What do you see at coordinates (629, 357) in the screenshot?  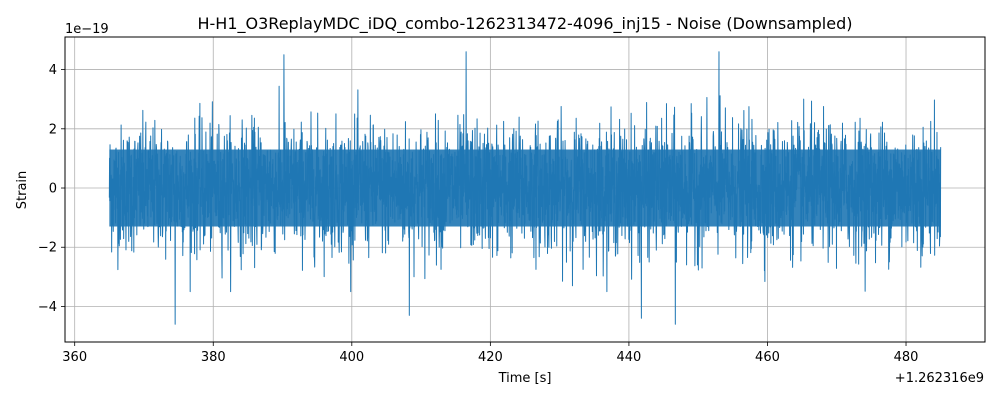 I see `x-tick-label: 440` at bounding box center [629, 357].